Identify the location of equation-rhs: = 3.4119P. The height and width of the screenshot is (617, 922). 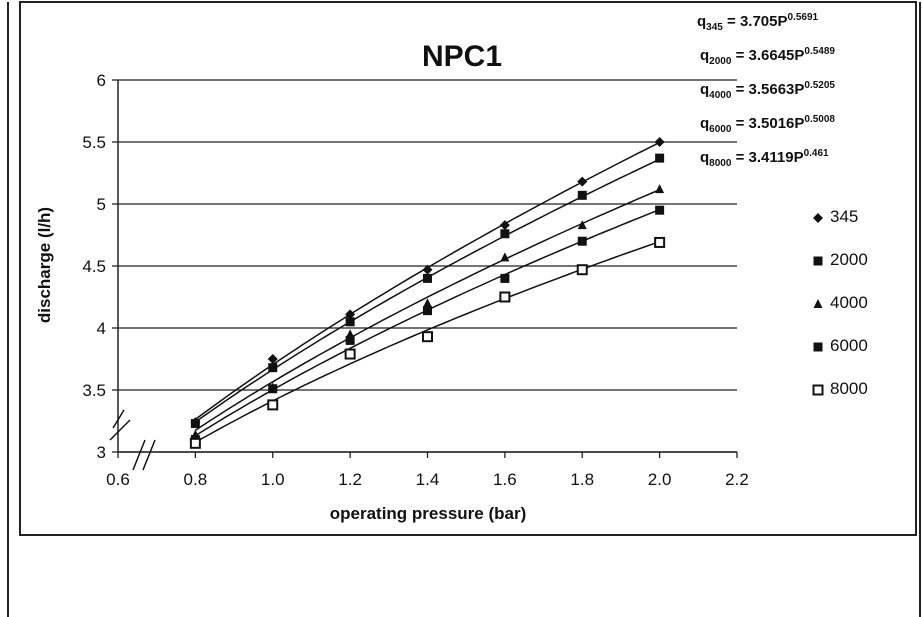
(767, 157).